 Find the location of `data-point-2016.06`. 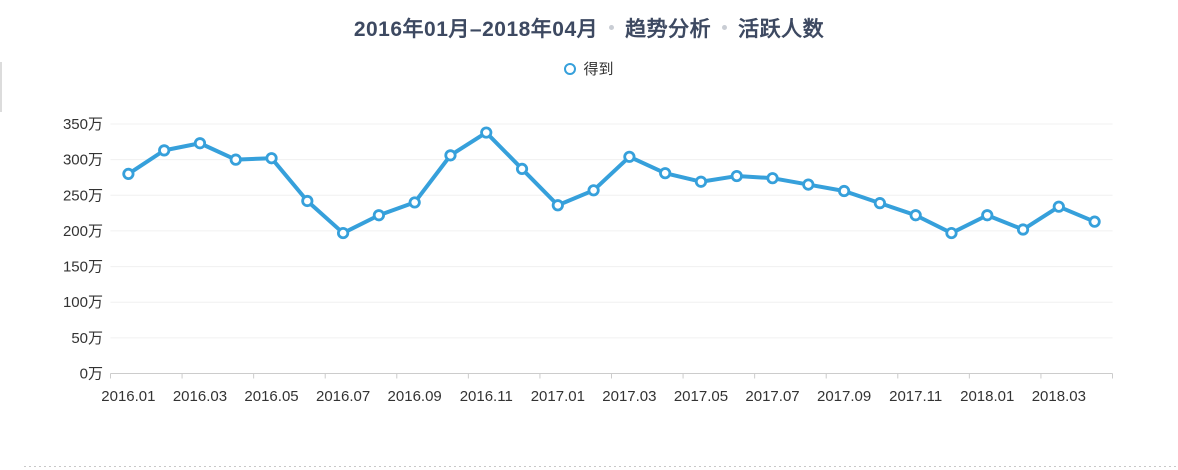

data-point-2016.06 is located at coordinates (307, 201).